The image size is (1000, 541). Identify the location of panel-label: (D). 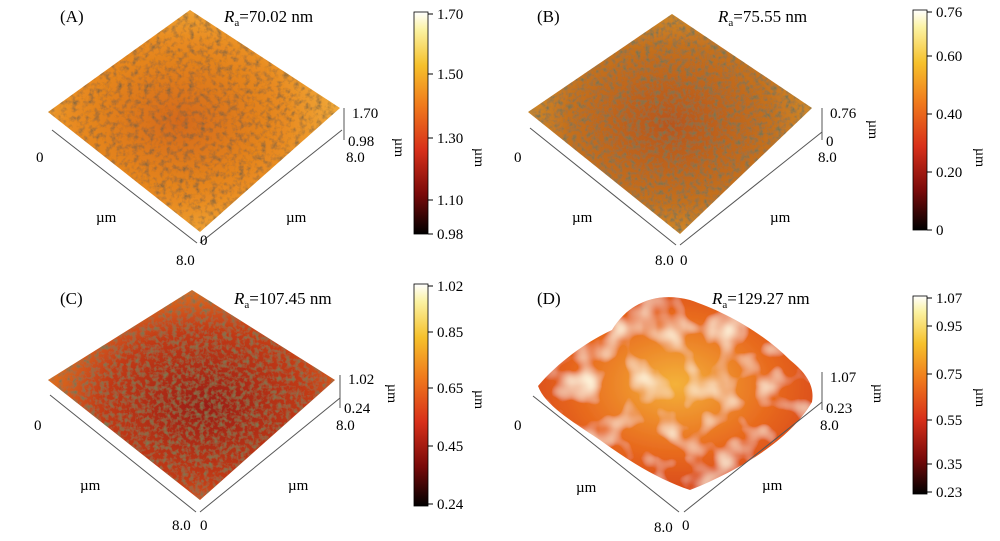
(549, 298).